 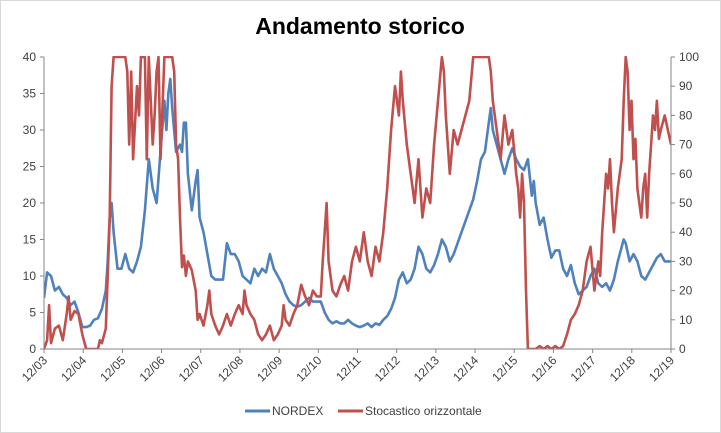 I want to click on right-tick-label: 50, so click(x=686, y=203).